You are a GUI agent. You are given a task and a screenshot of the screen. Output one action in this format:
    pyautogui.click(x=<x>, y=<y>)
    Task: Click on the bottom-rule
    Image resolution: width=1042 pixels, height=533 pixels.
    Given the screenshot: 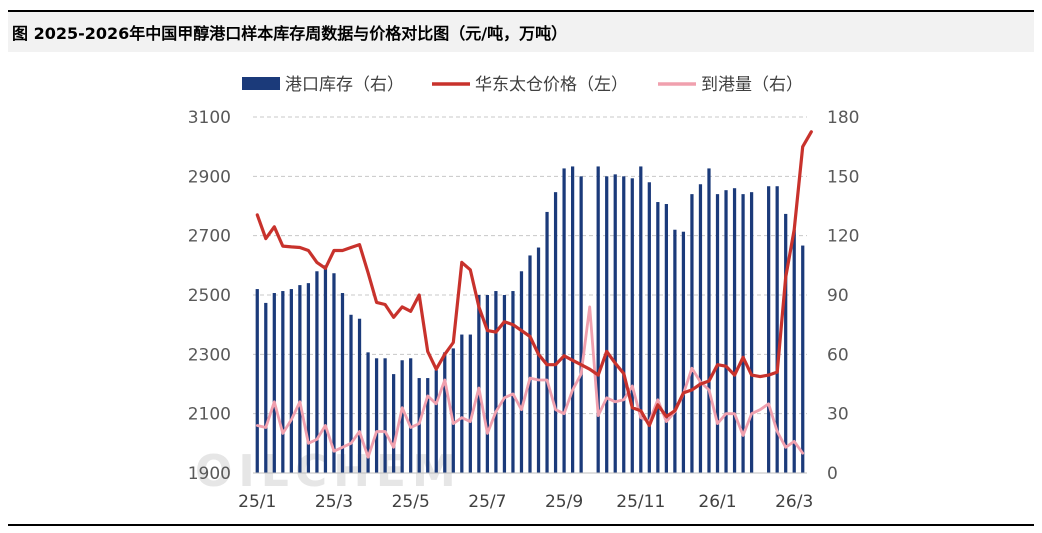 What is the action you would take?
    pyautogui.click(x=521, y=525)
    